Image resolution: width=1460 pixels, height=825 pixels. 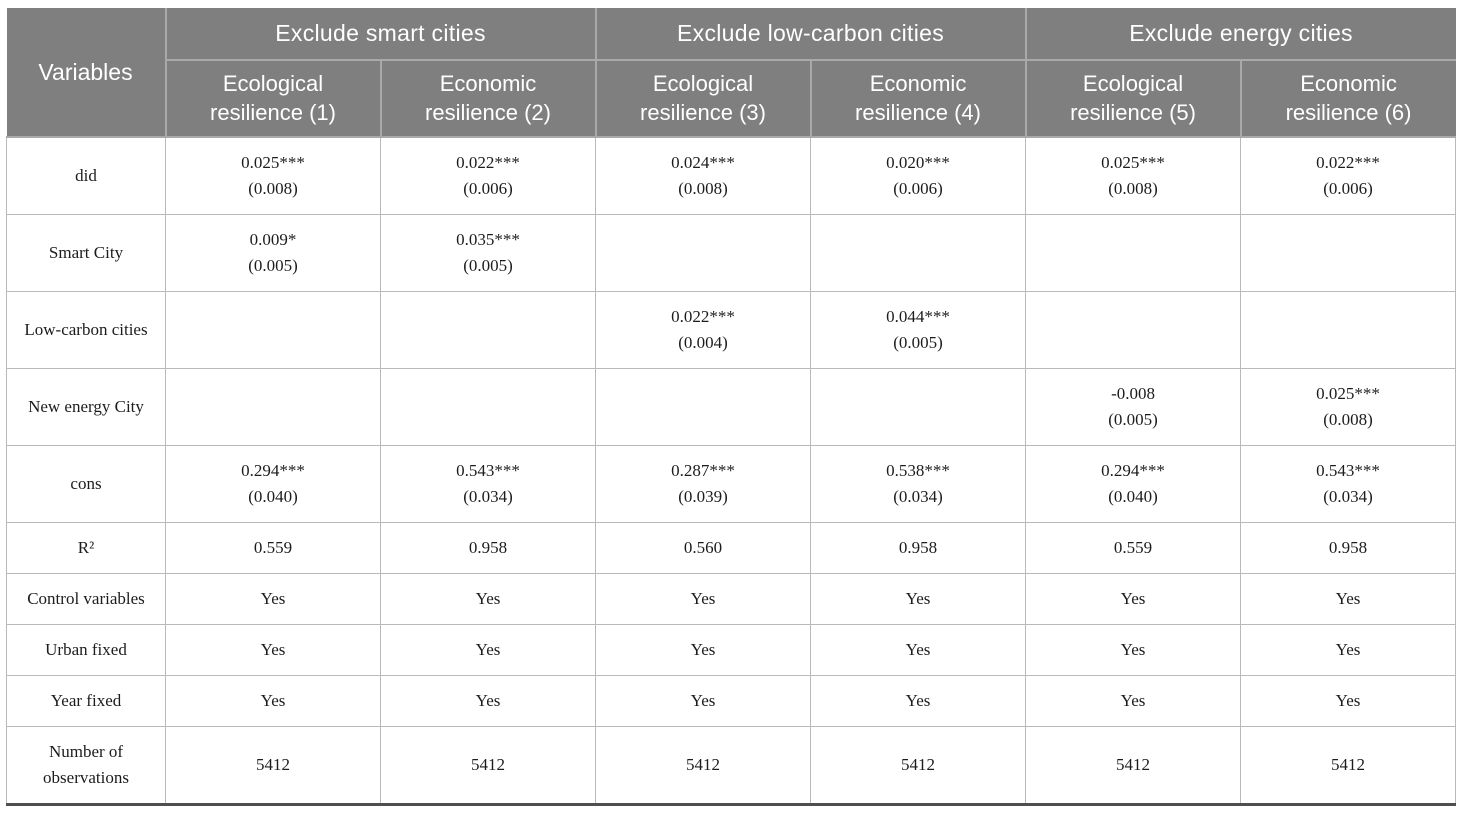 I want to click on value-line: (0.004), so click(x=703, y=342).